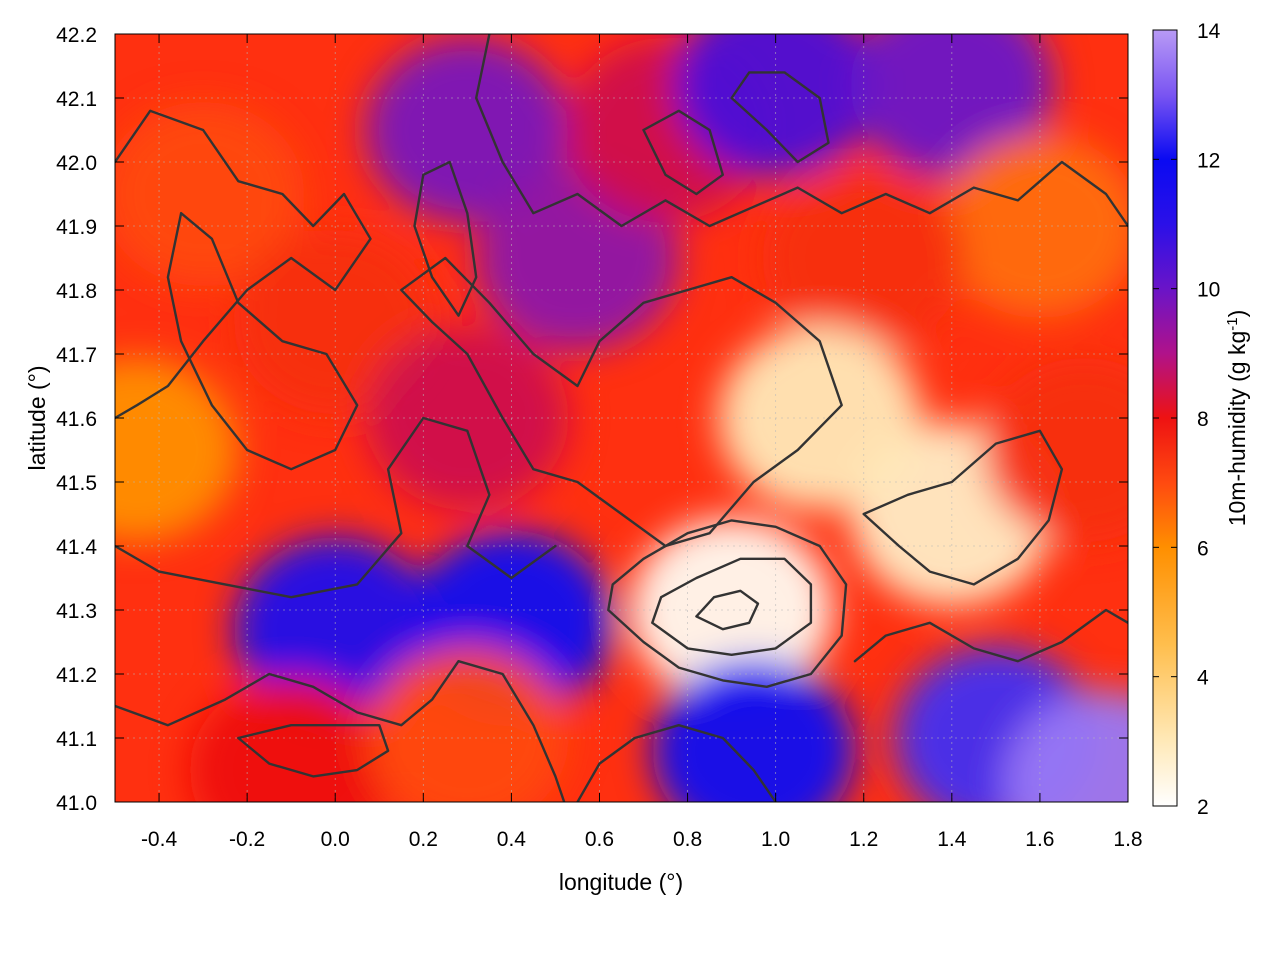 The width and height of the screenshot is (1280, 960). Describe the element at coordinates (37, 417) in the screenshot. I see `y-axis-title: latitude (°)` at that location.